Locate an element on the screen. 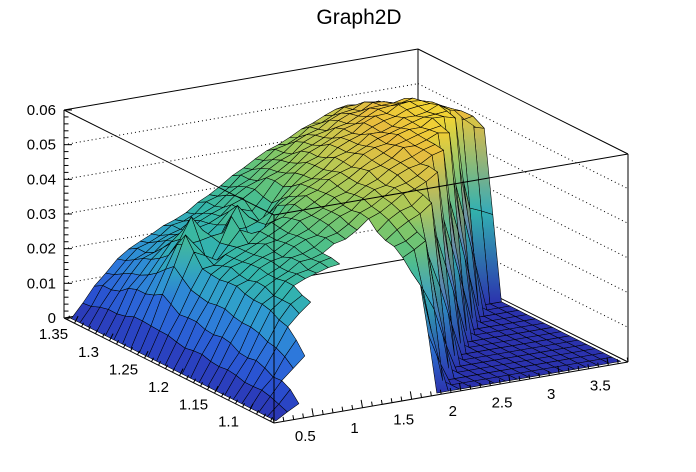 This screenshot has width=696, height=472. y-axis-tick-label: 1.3 is located at coordinates (88, 352).